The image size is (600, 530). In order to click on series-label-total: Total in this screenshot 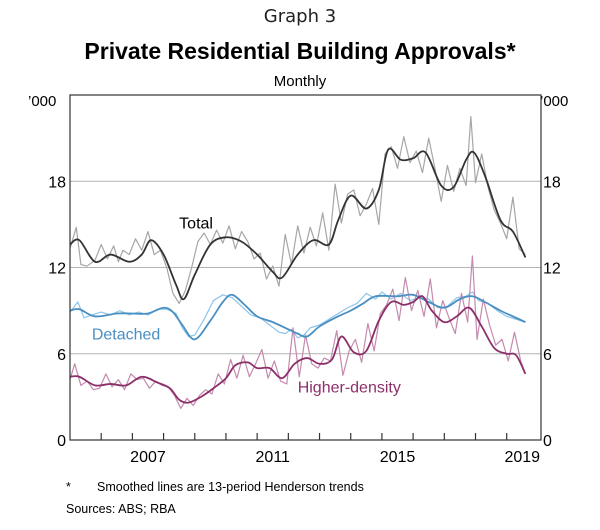, I will do `click(196, 224)`.